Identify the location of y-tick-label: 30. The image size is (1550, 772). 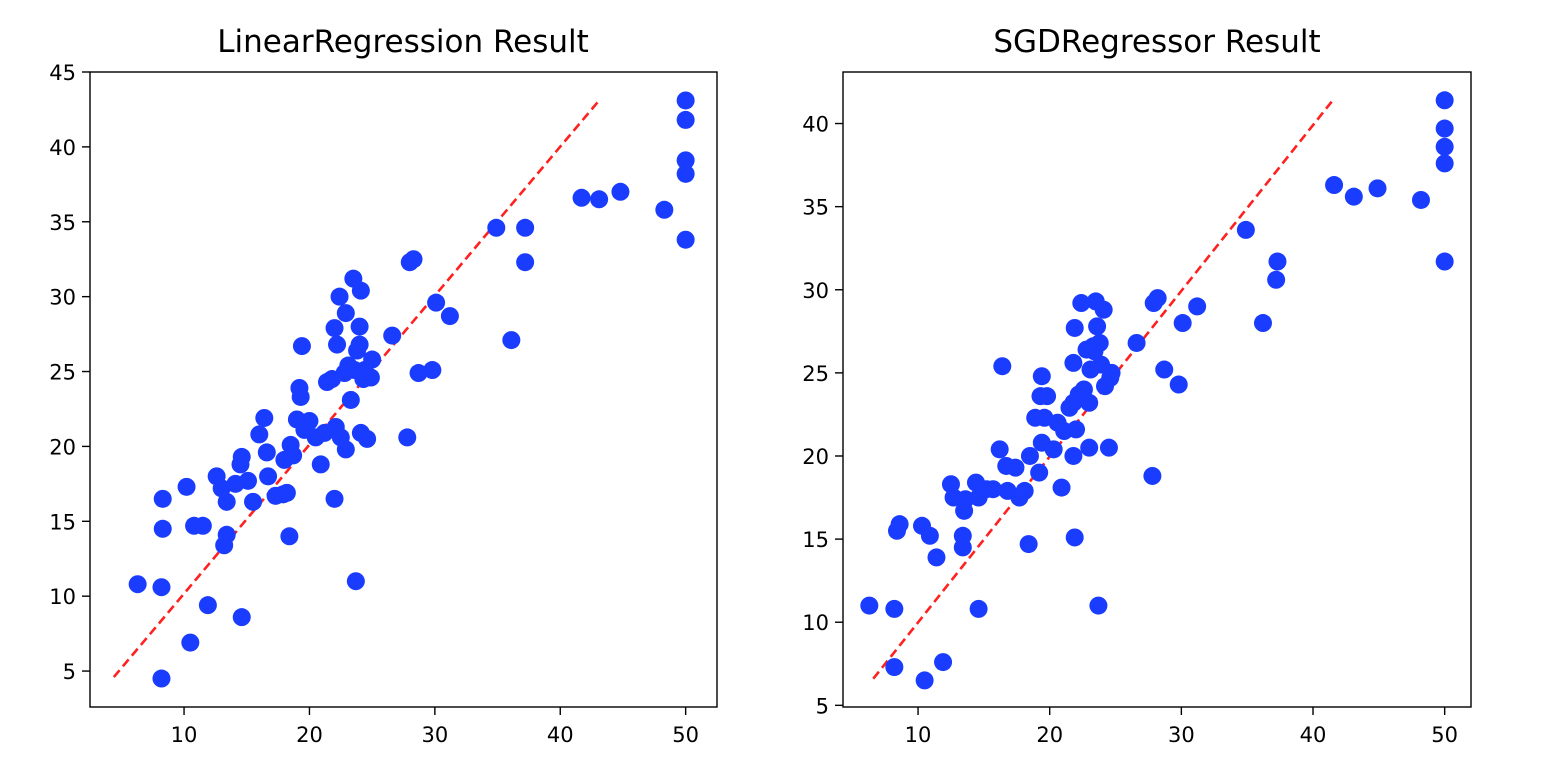
(62, 298).